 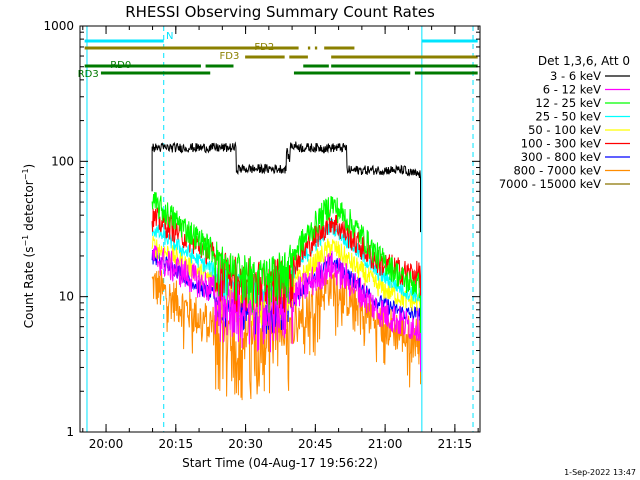 What do you see at coordinates (584, 61) in the screenshot?
I see `legend-header: Det 1,3,6, Att 0` at bounding box center [584, 61].